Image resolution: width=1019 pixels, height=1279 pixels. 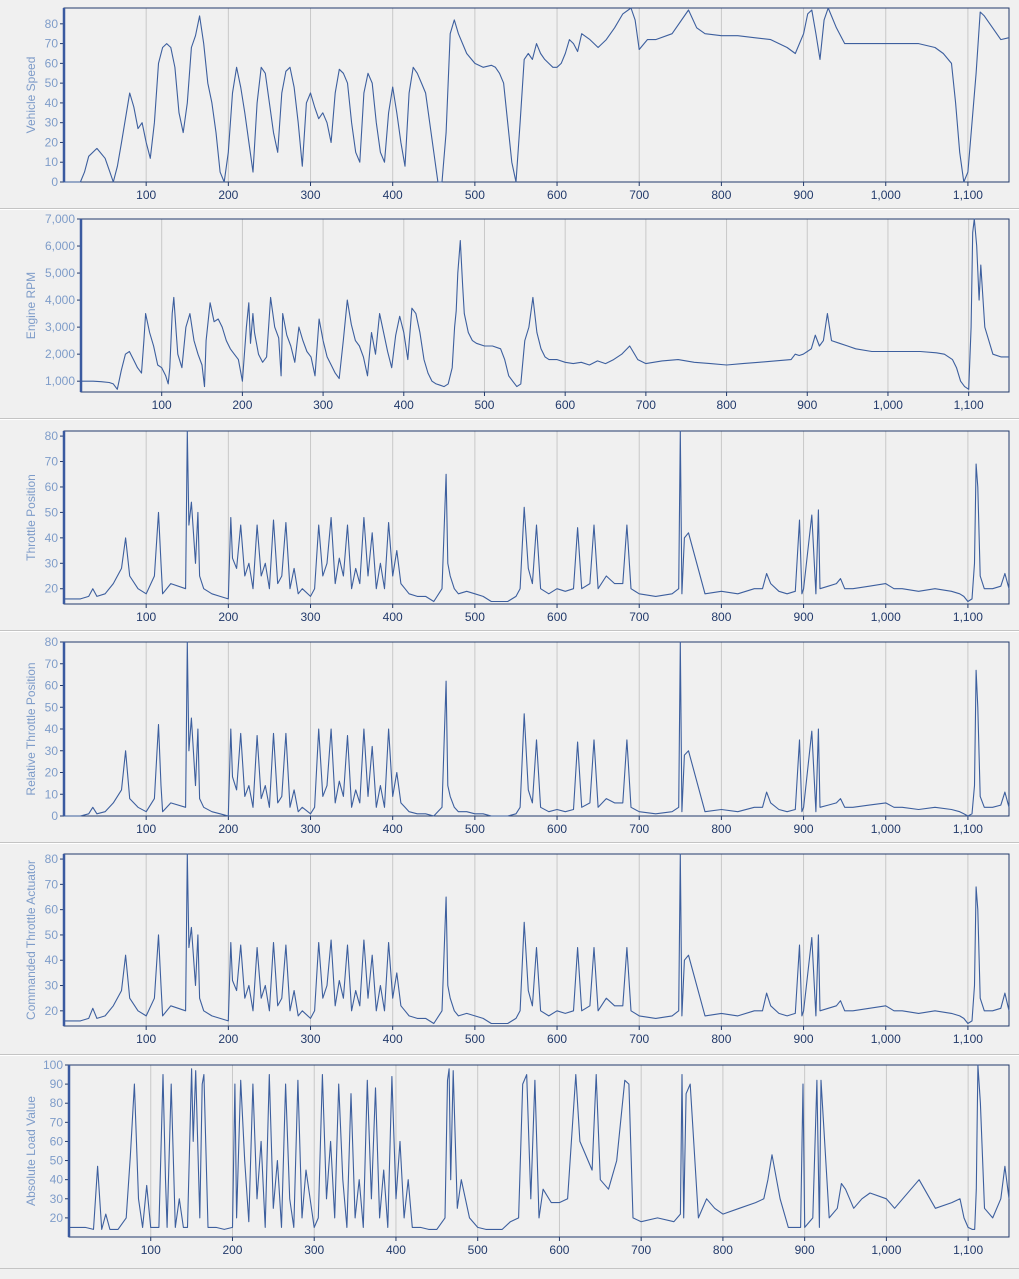 I want to click on y-axis-label: Vehicle Speed, so click(x=31, y=95).